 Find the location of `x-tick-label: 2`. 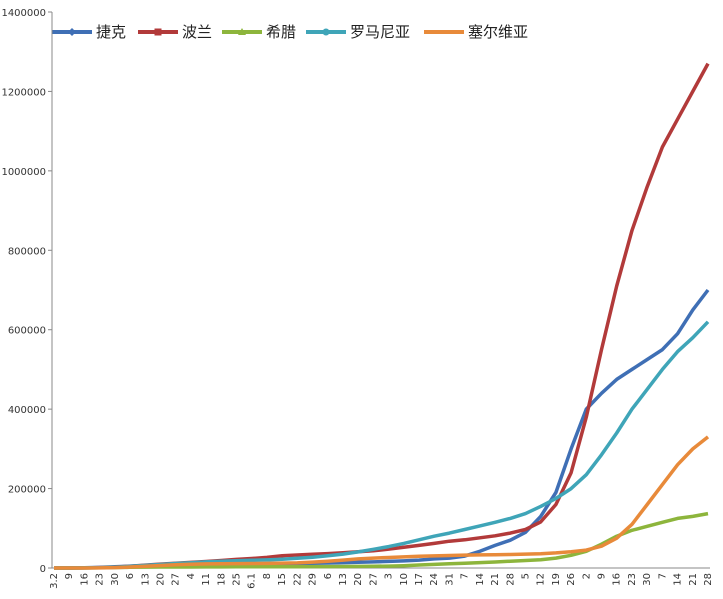

x-tick-label: 2 is located at coordinates (586, 576).